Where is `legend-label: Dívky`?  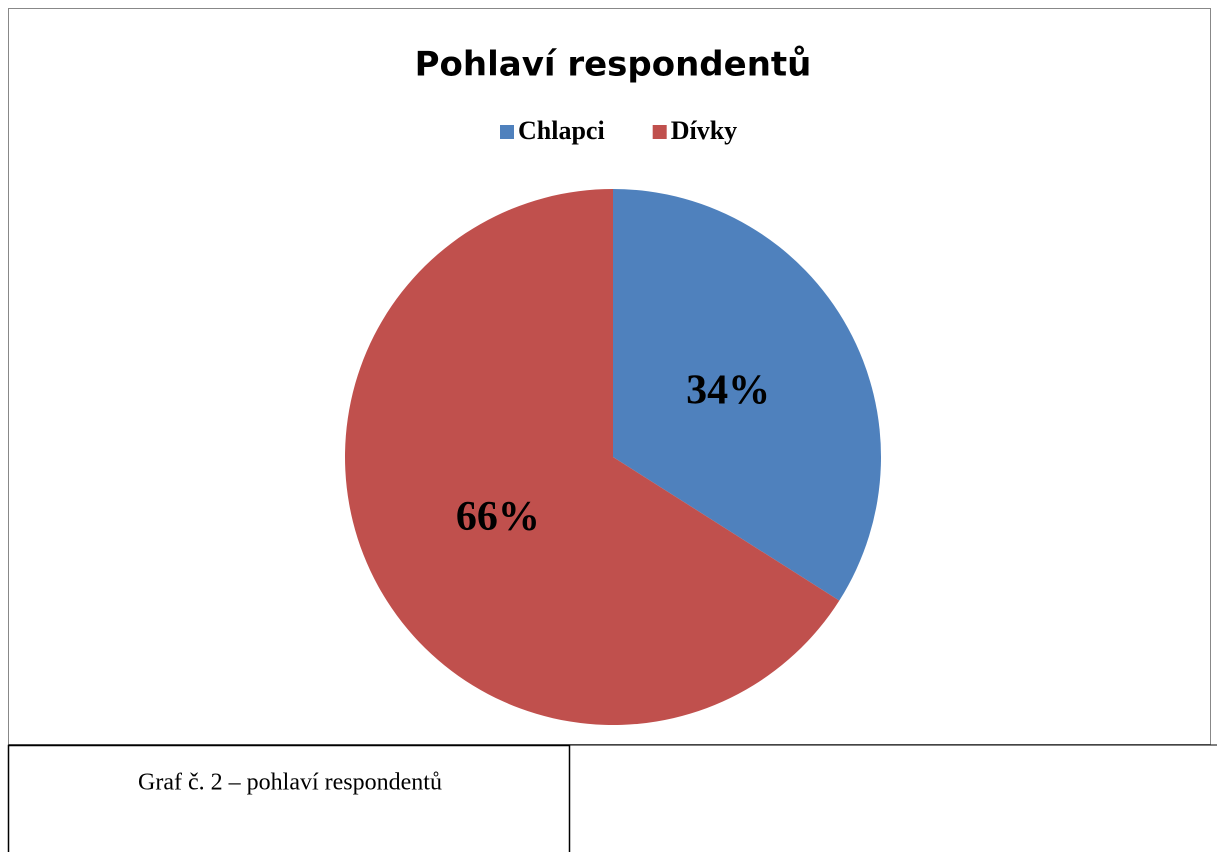
legend-label: Dívky is located at coordinates (704, 130).